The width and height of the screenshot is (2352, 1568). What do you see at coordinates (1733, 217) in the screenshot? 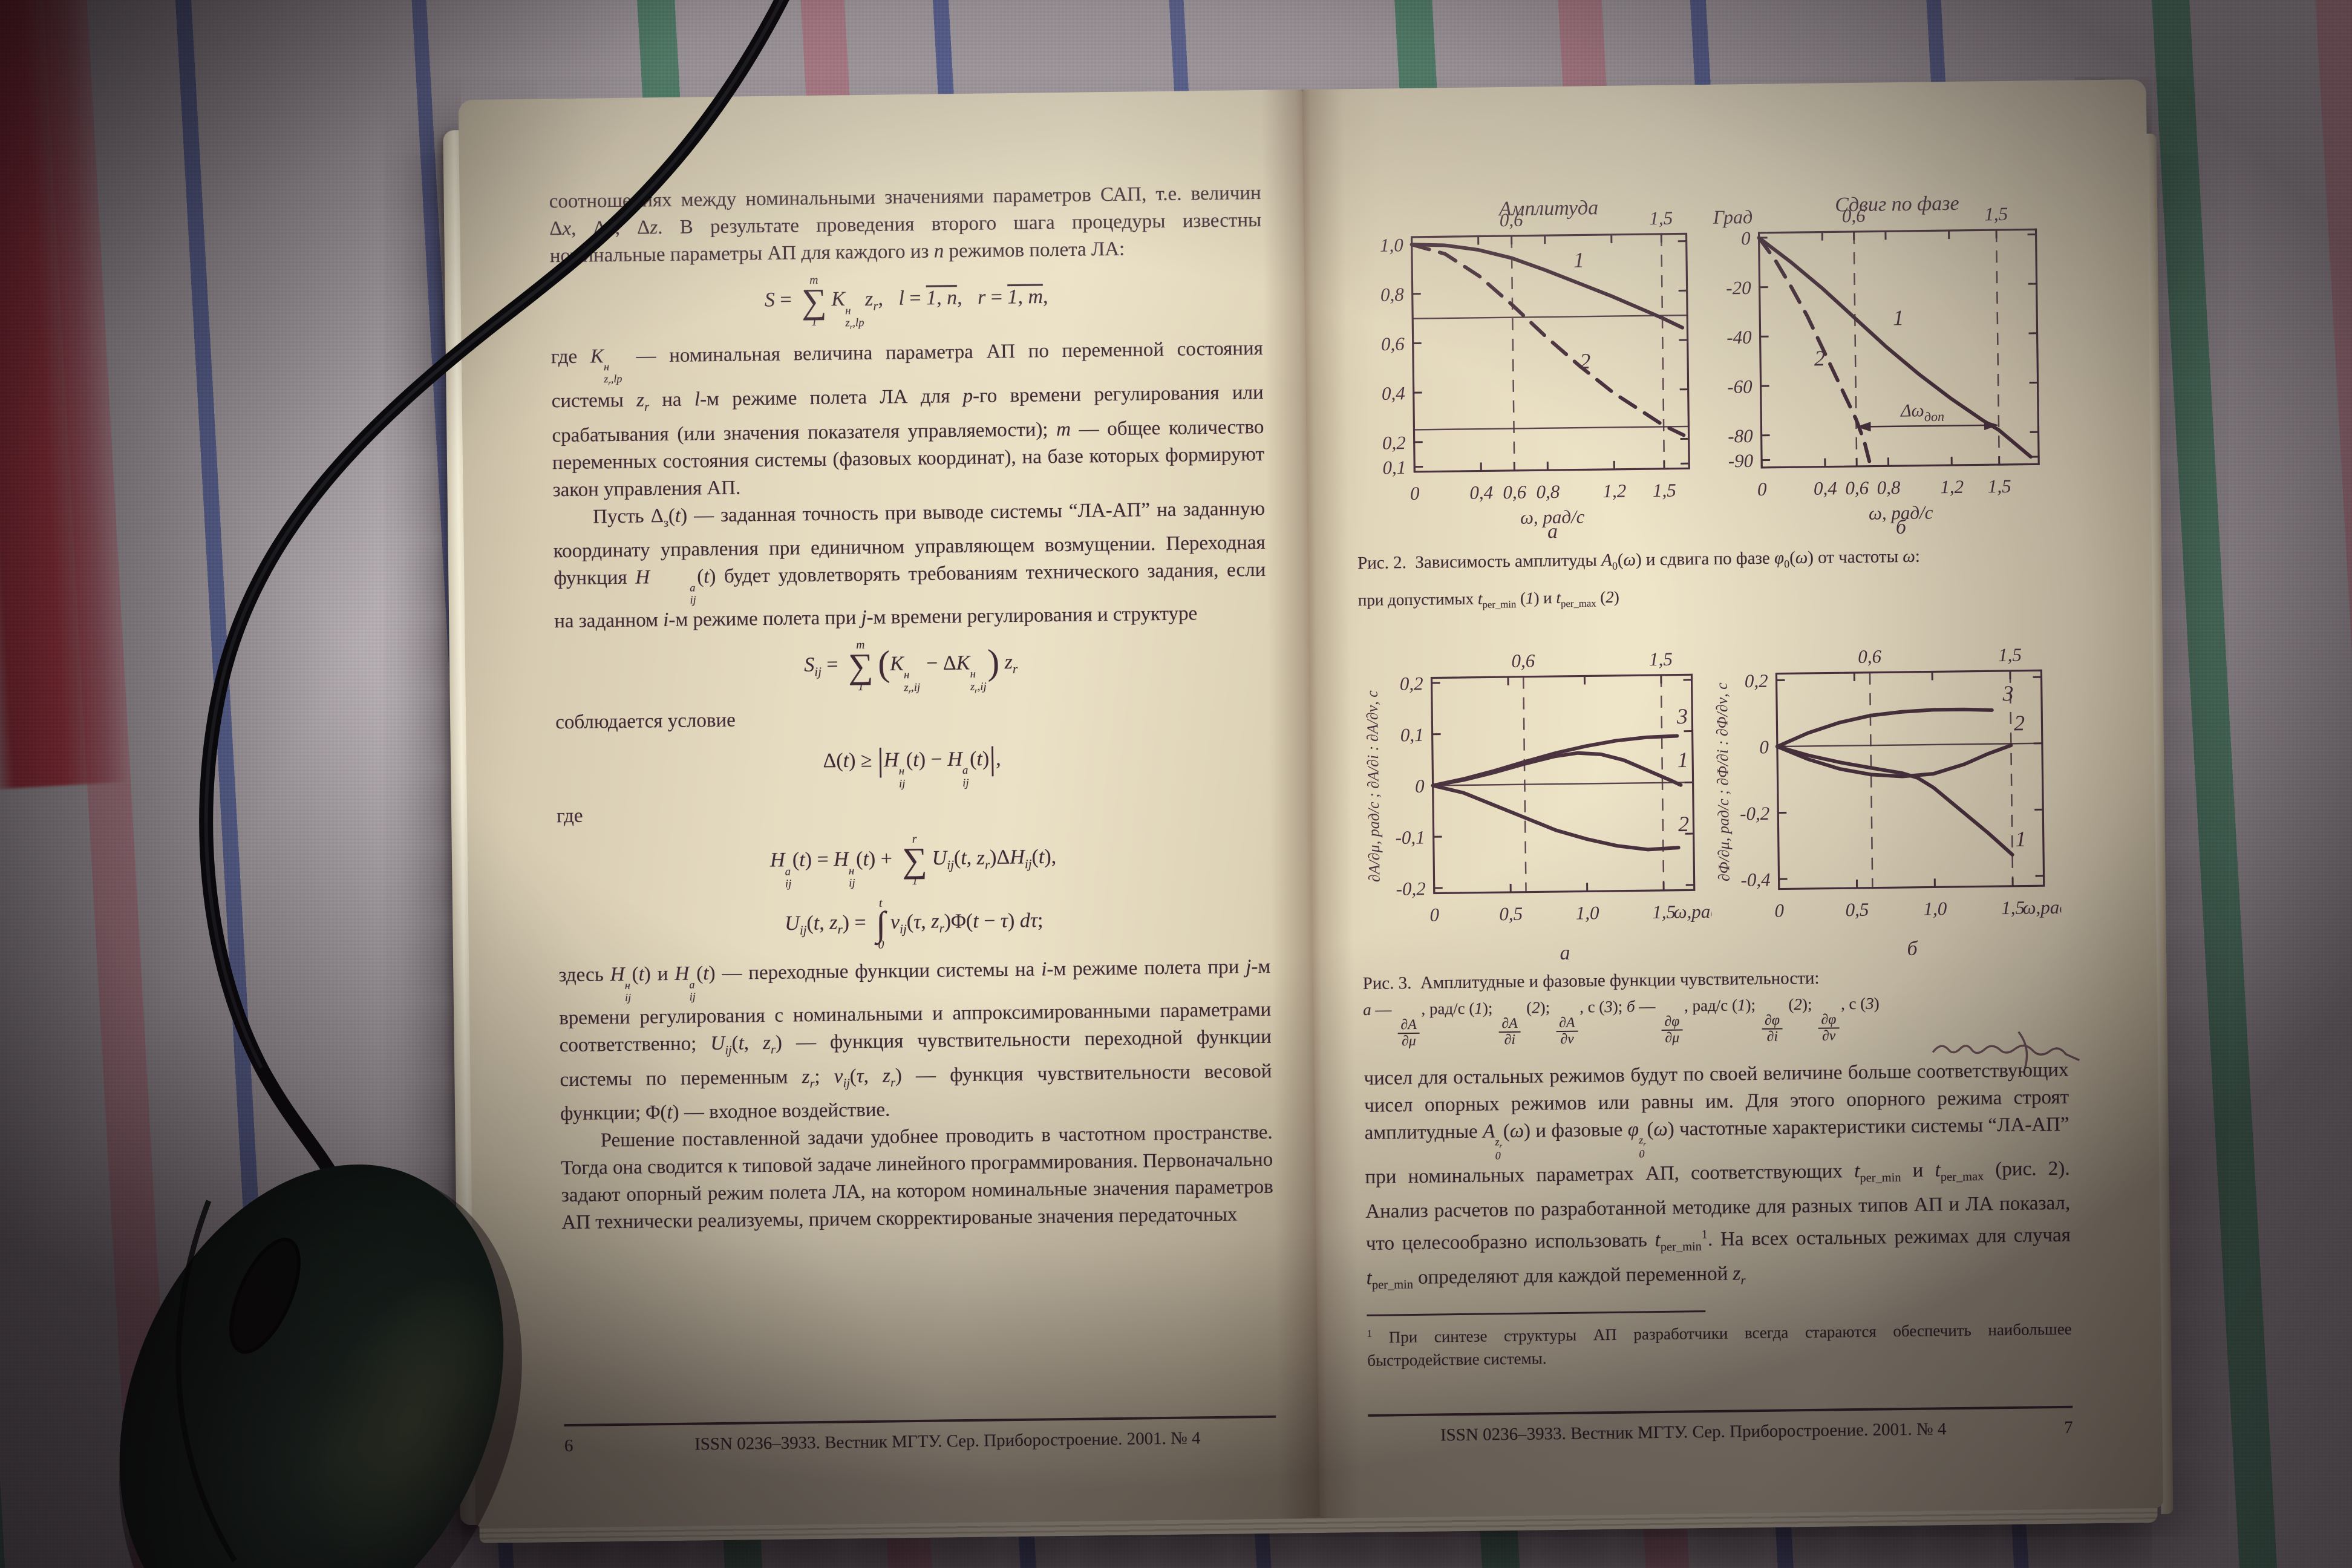
I see `svg-text: Град` at bounding box center [1733, 217].